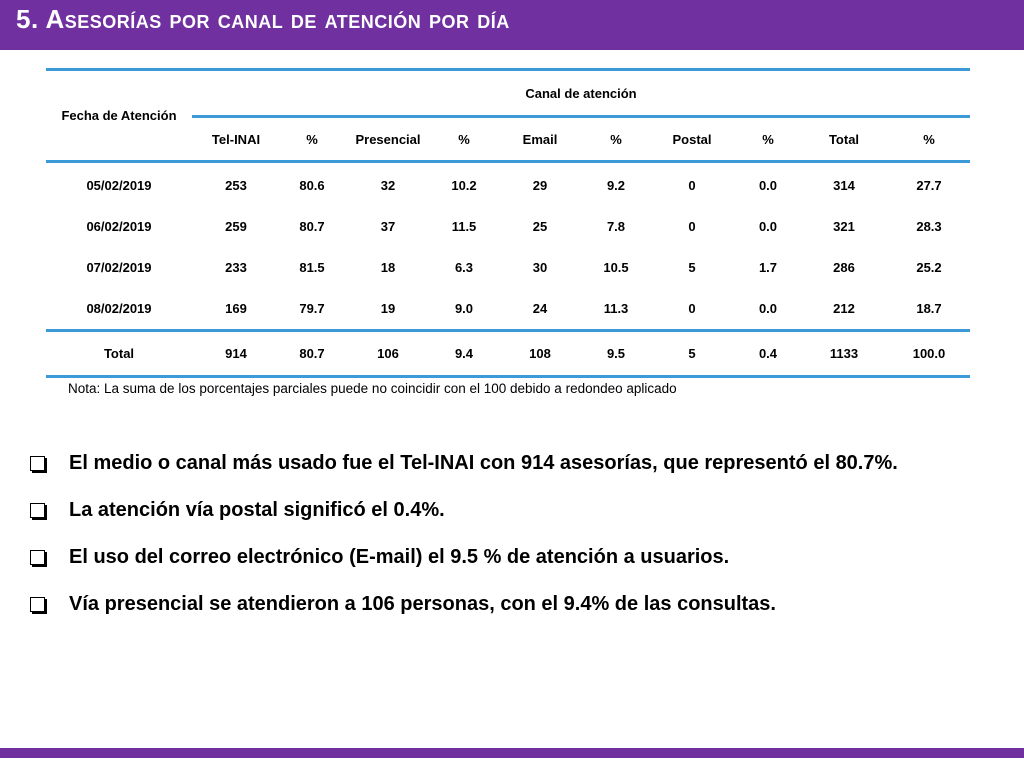 This screenshot has height=768, width=1024. What do you see at coordinates (236, 353) in the screenshot?
I see `cell: 914` at bounding box center [236, 353].